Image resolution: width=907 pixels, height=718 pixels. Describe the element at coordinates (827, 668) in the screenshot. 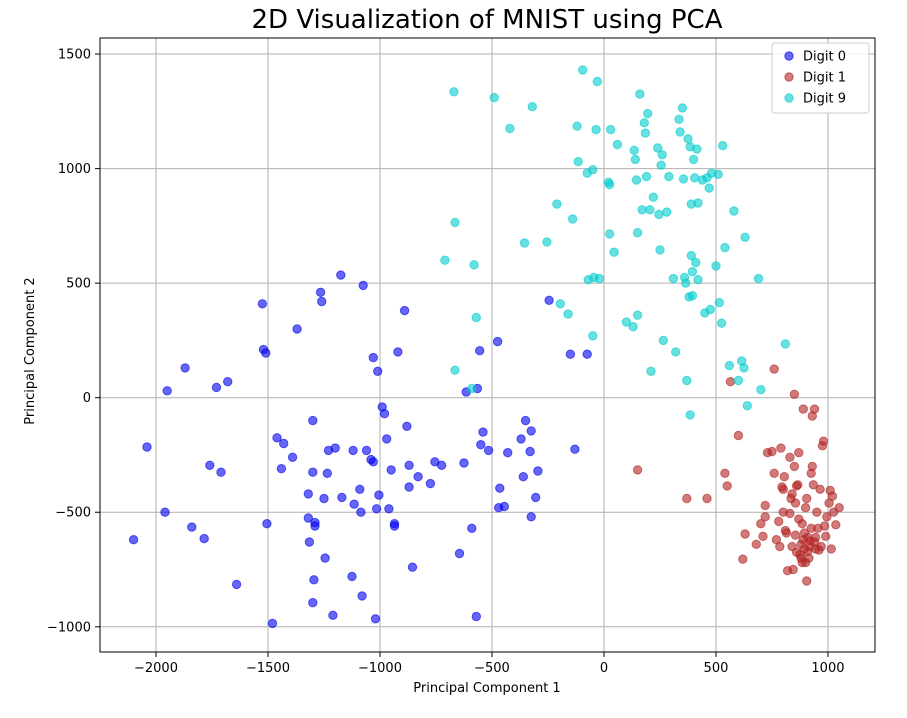

I see `x-tick-label: 1000` at that location.